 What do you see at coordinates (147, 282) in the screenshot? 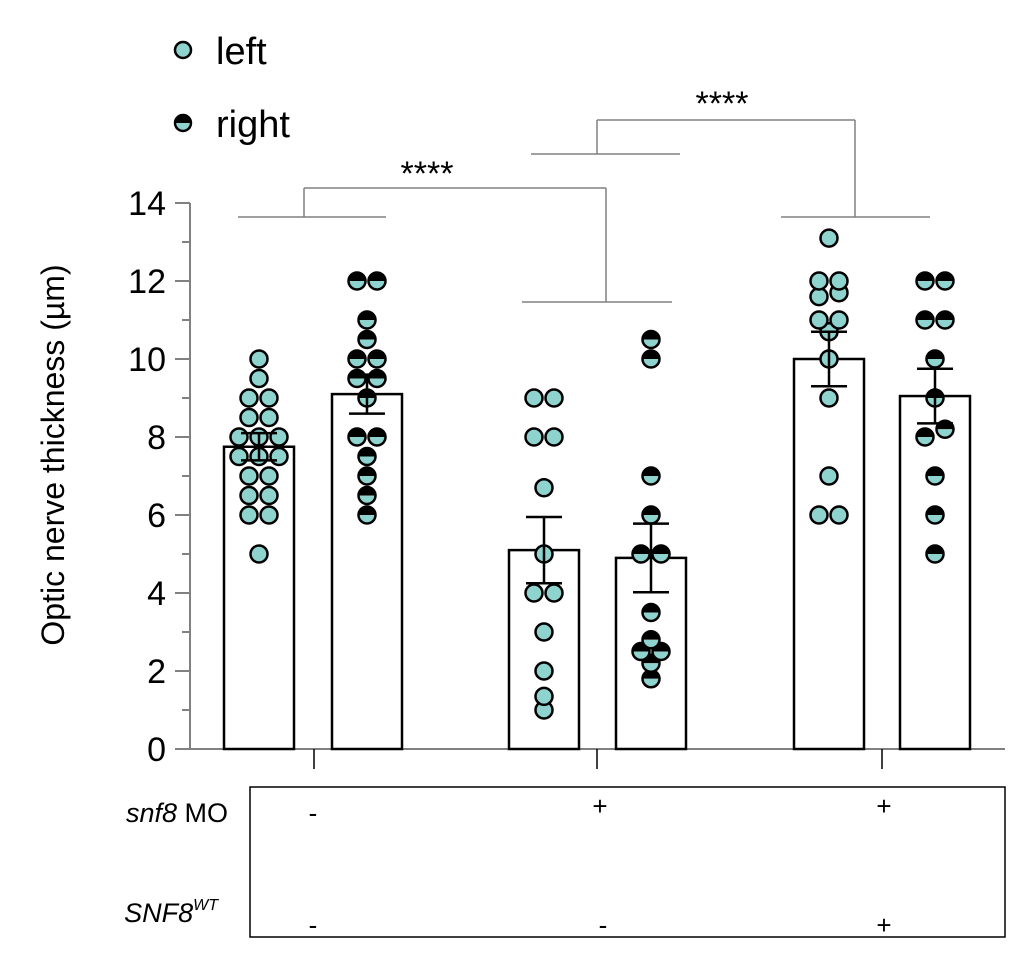
I see `y-tick-label: 12` at bounding box center [147, 282].